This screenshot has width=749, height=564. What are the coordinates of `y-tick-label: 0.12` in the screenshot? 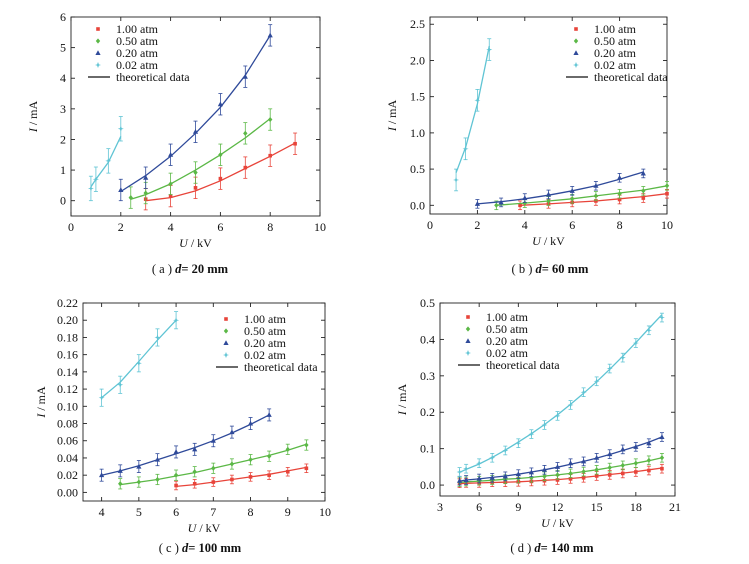 It's located at (67, 389).